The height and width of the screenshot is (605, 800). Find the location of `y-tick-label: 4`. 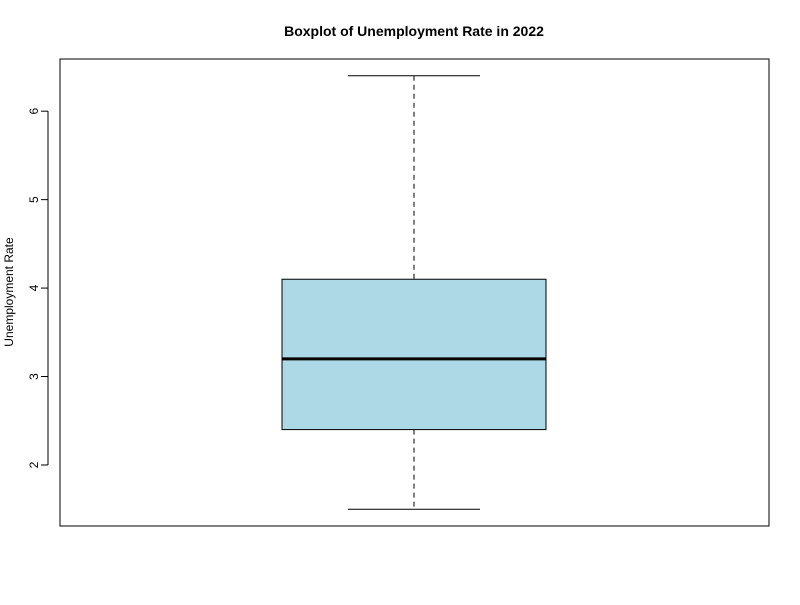

y-tick-label: 4 is located at coordinates (34, 287).